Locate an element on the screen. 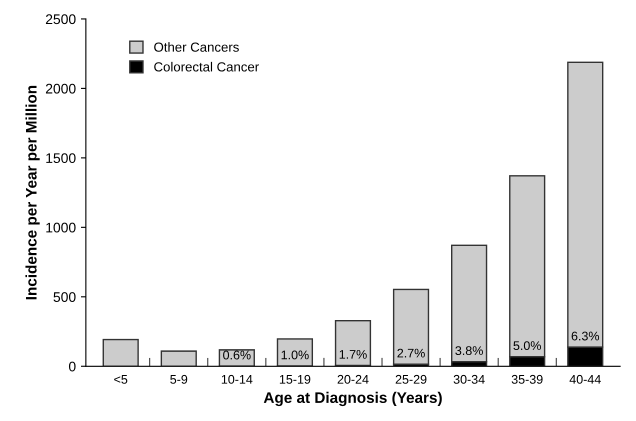  annotation: 1.7% is located at coordinates (353, 354).